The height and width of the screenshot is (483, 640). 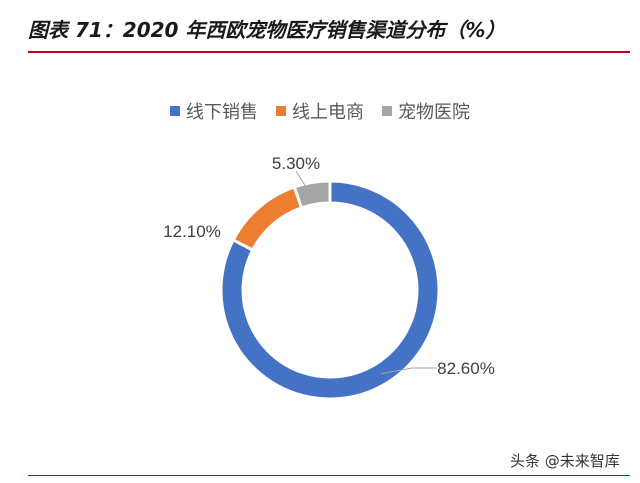 I want to click on title-divider, so click(x=329, y=52).